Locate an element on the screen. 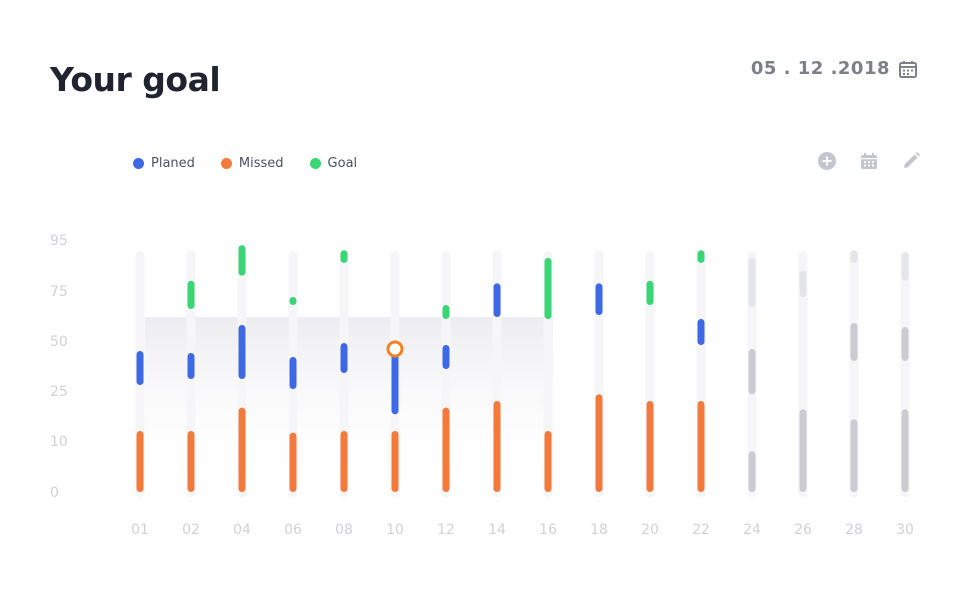  x-axis: 01 02 04 06 08 10 12 14 16 18 20 22 24 26 28 30 is located at coordinates (522, 530).